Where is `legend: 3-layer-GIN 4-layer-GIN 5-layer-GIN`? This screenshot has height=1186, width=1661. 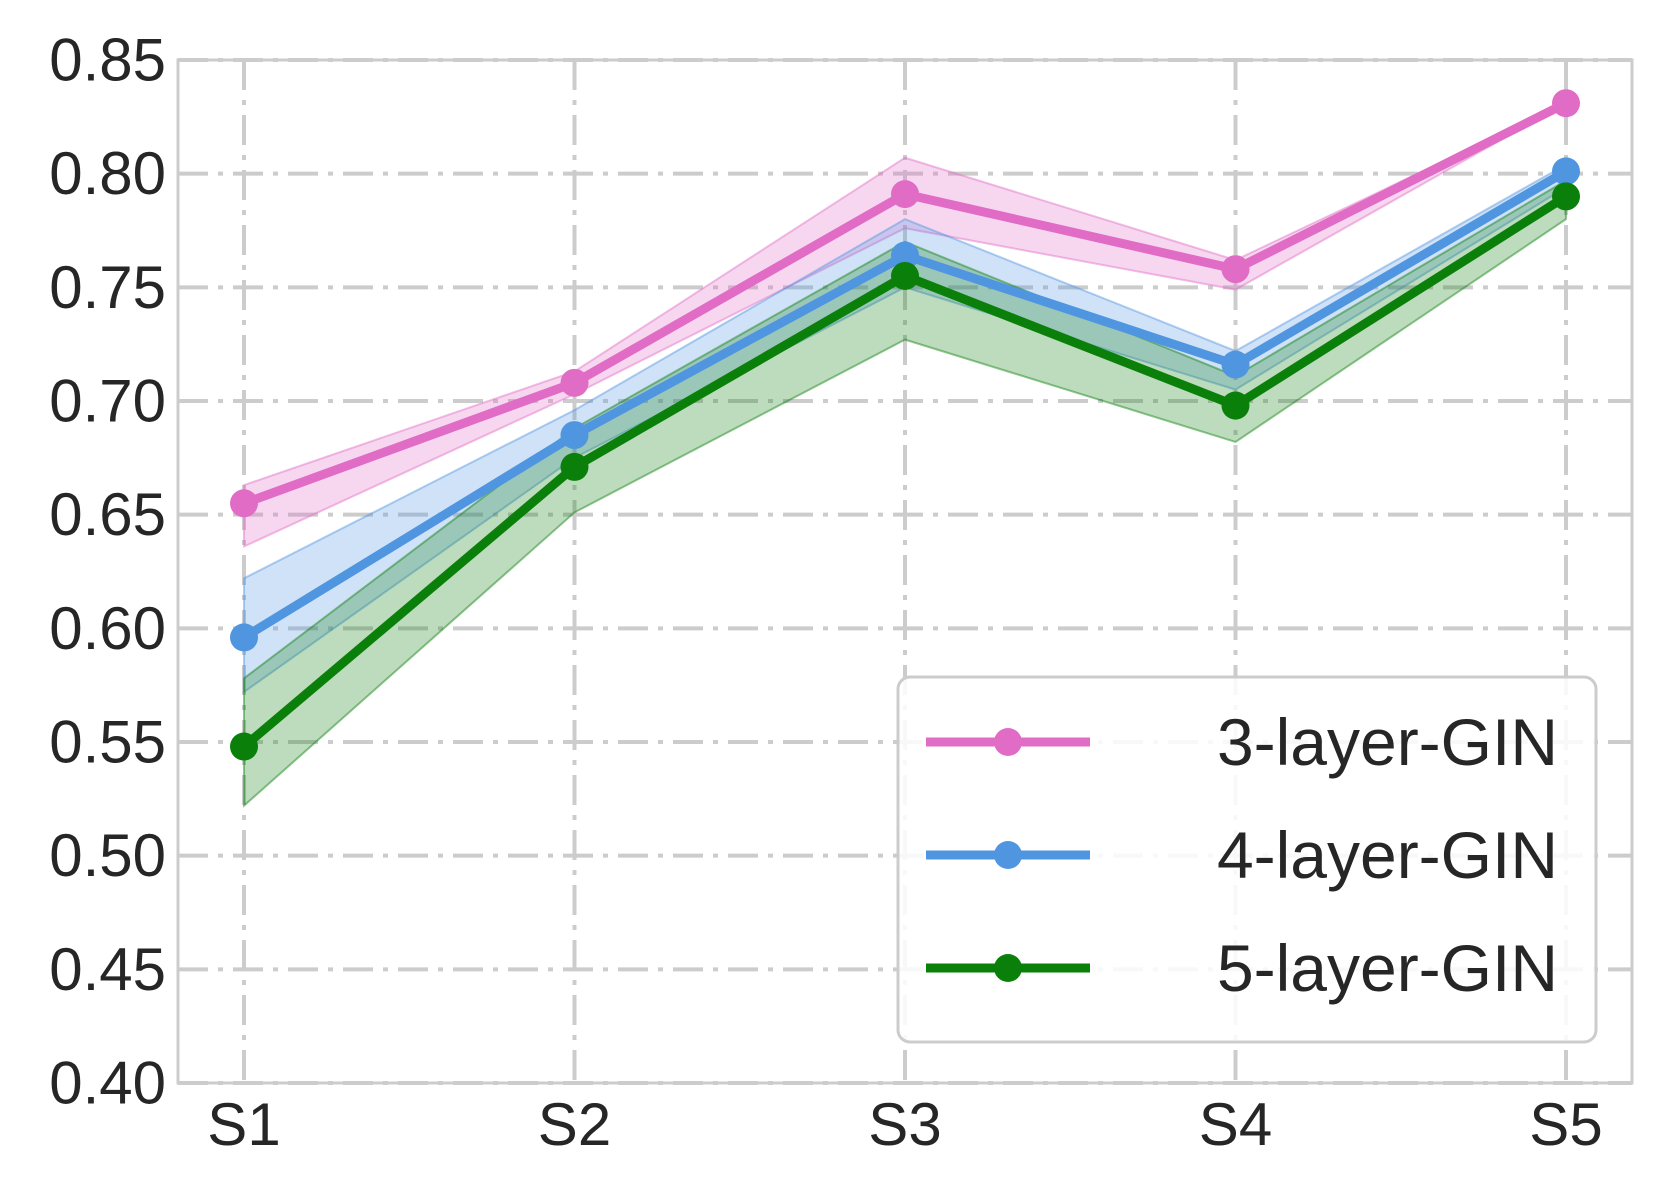
legend: 3-layer-GIN 4-layer-GIN 5-layer-GIN is located at coordinates (1247, 859).